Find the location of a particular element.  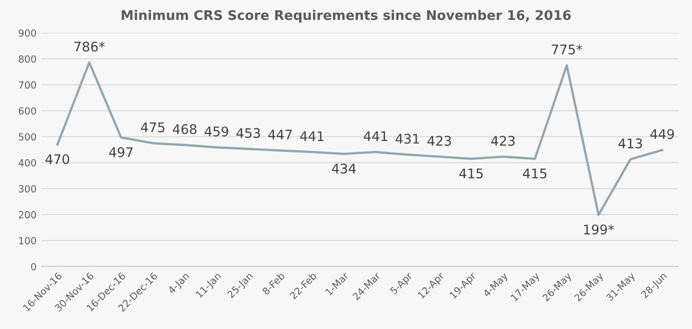

y-tick-label: 600 is located at coordinates (27, 111).